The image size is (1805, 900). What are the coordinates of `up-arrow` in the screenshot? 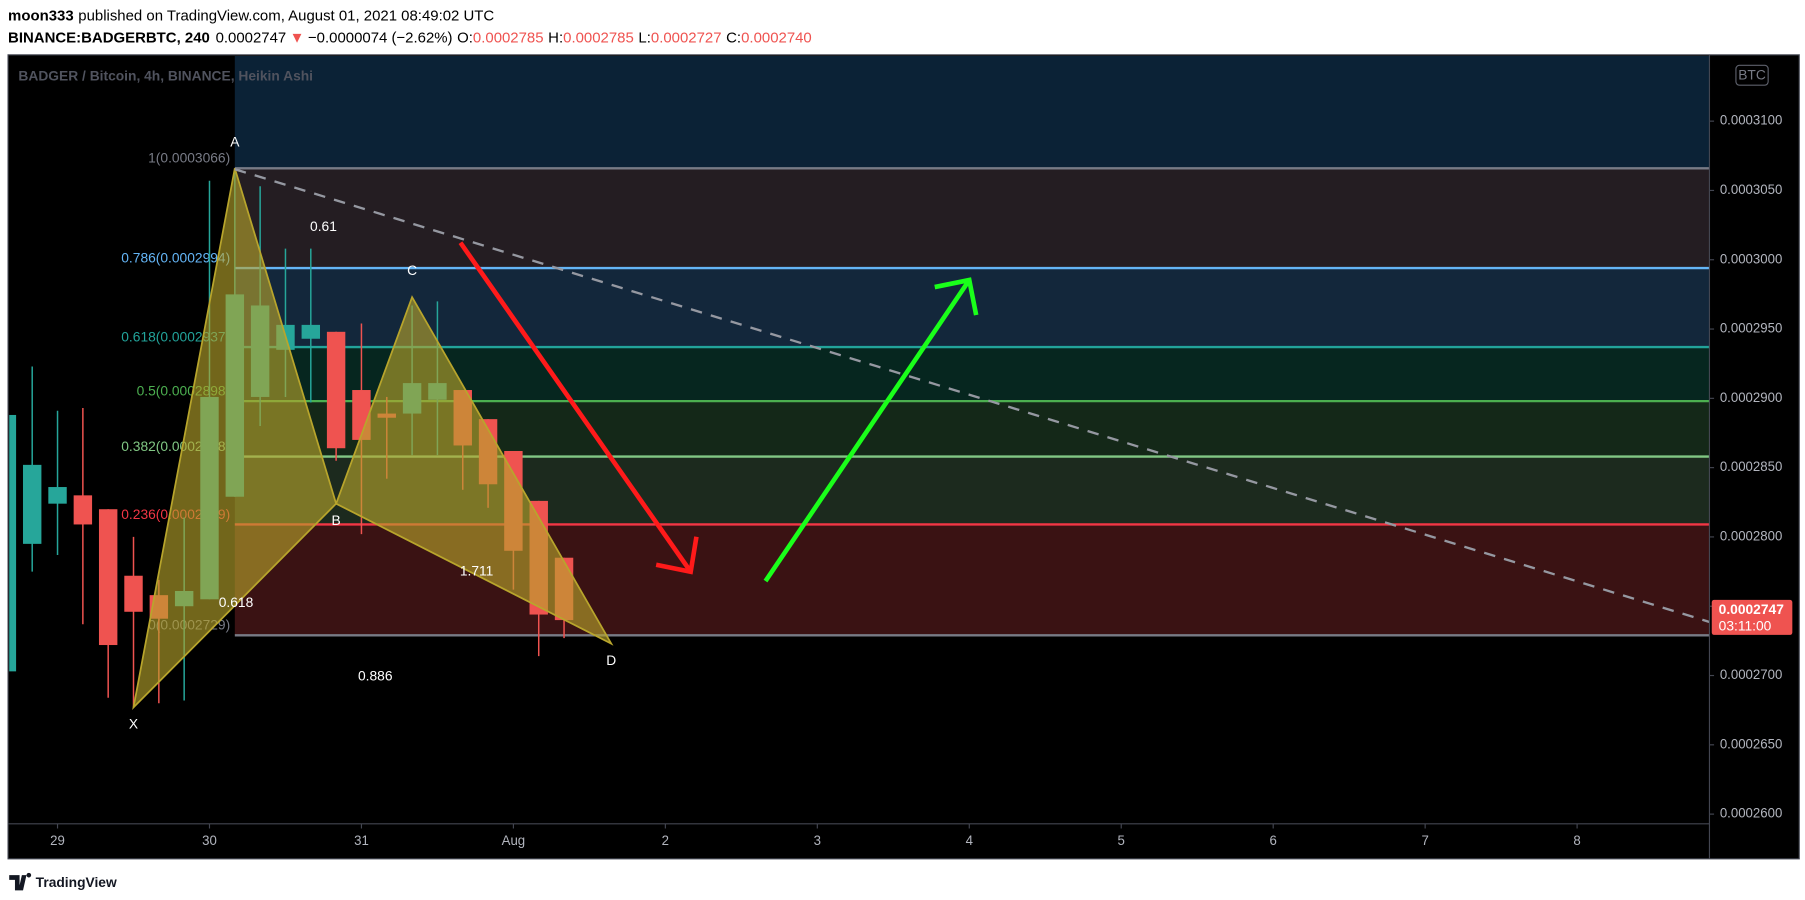 It's located at (871, 430).